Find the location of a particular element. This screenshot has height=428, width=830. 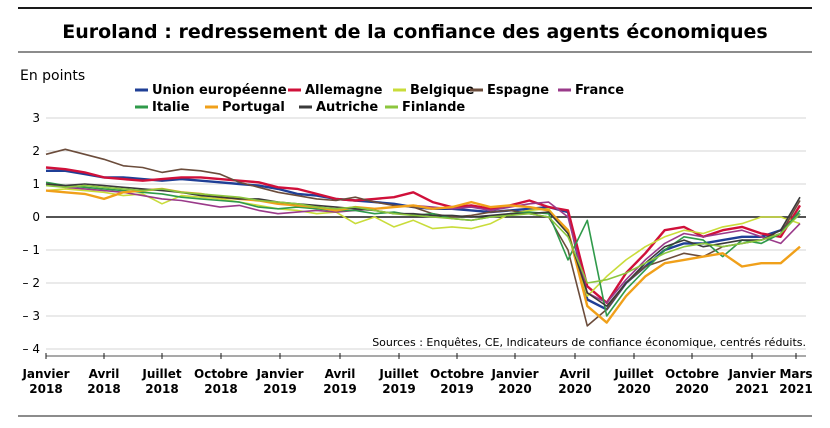

y-axis-unit: En points is located at coordinates (52, 76).